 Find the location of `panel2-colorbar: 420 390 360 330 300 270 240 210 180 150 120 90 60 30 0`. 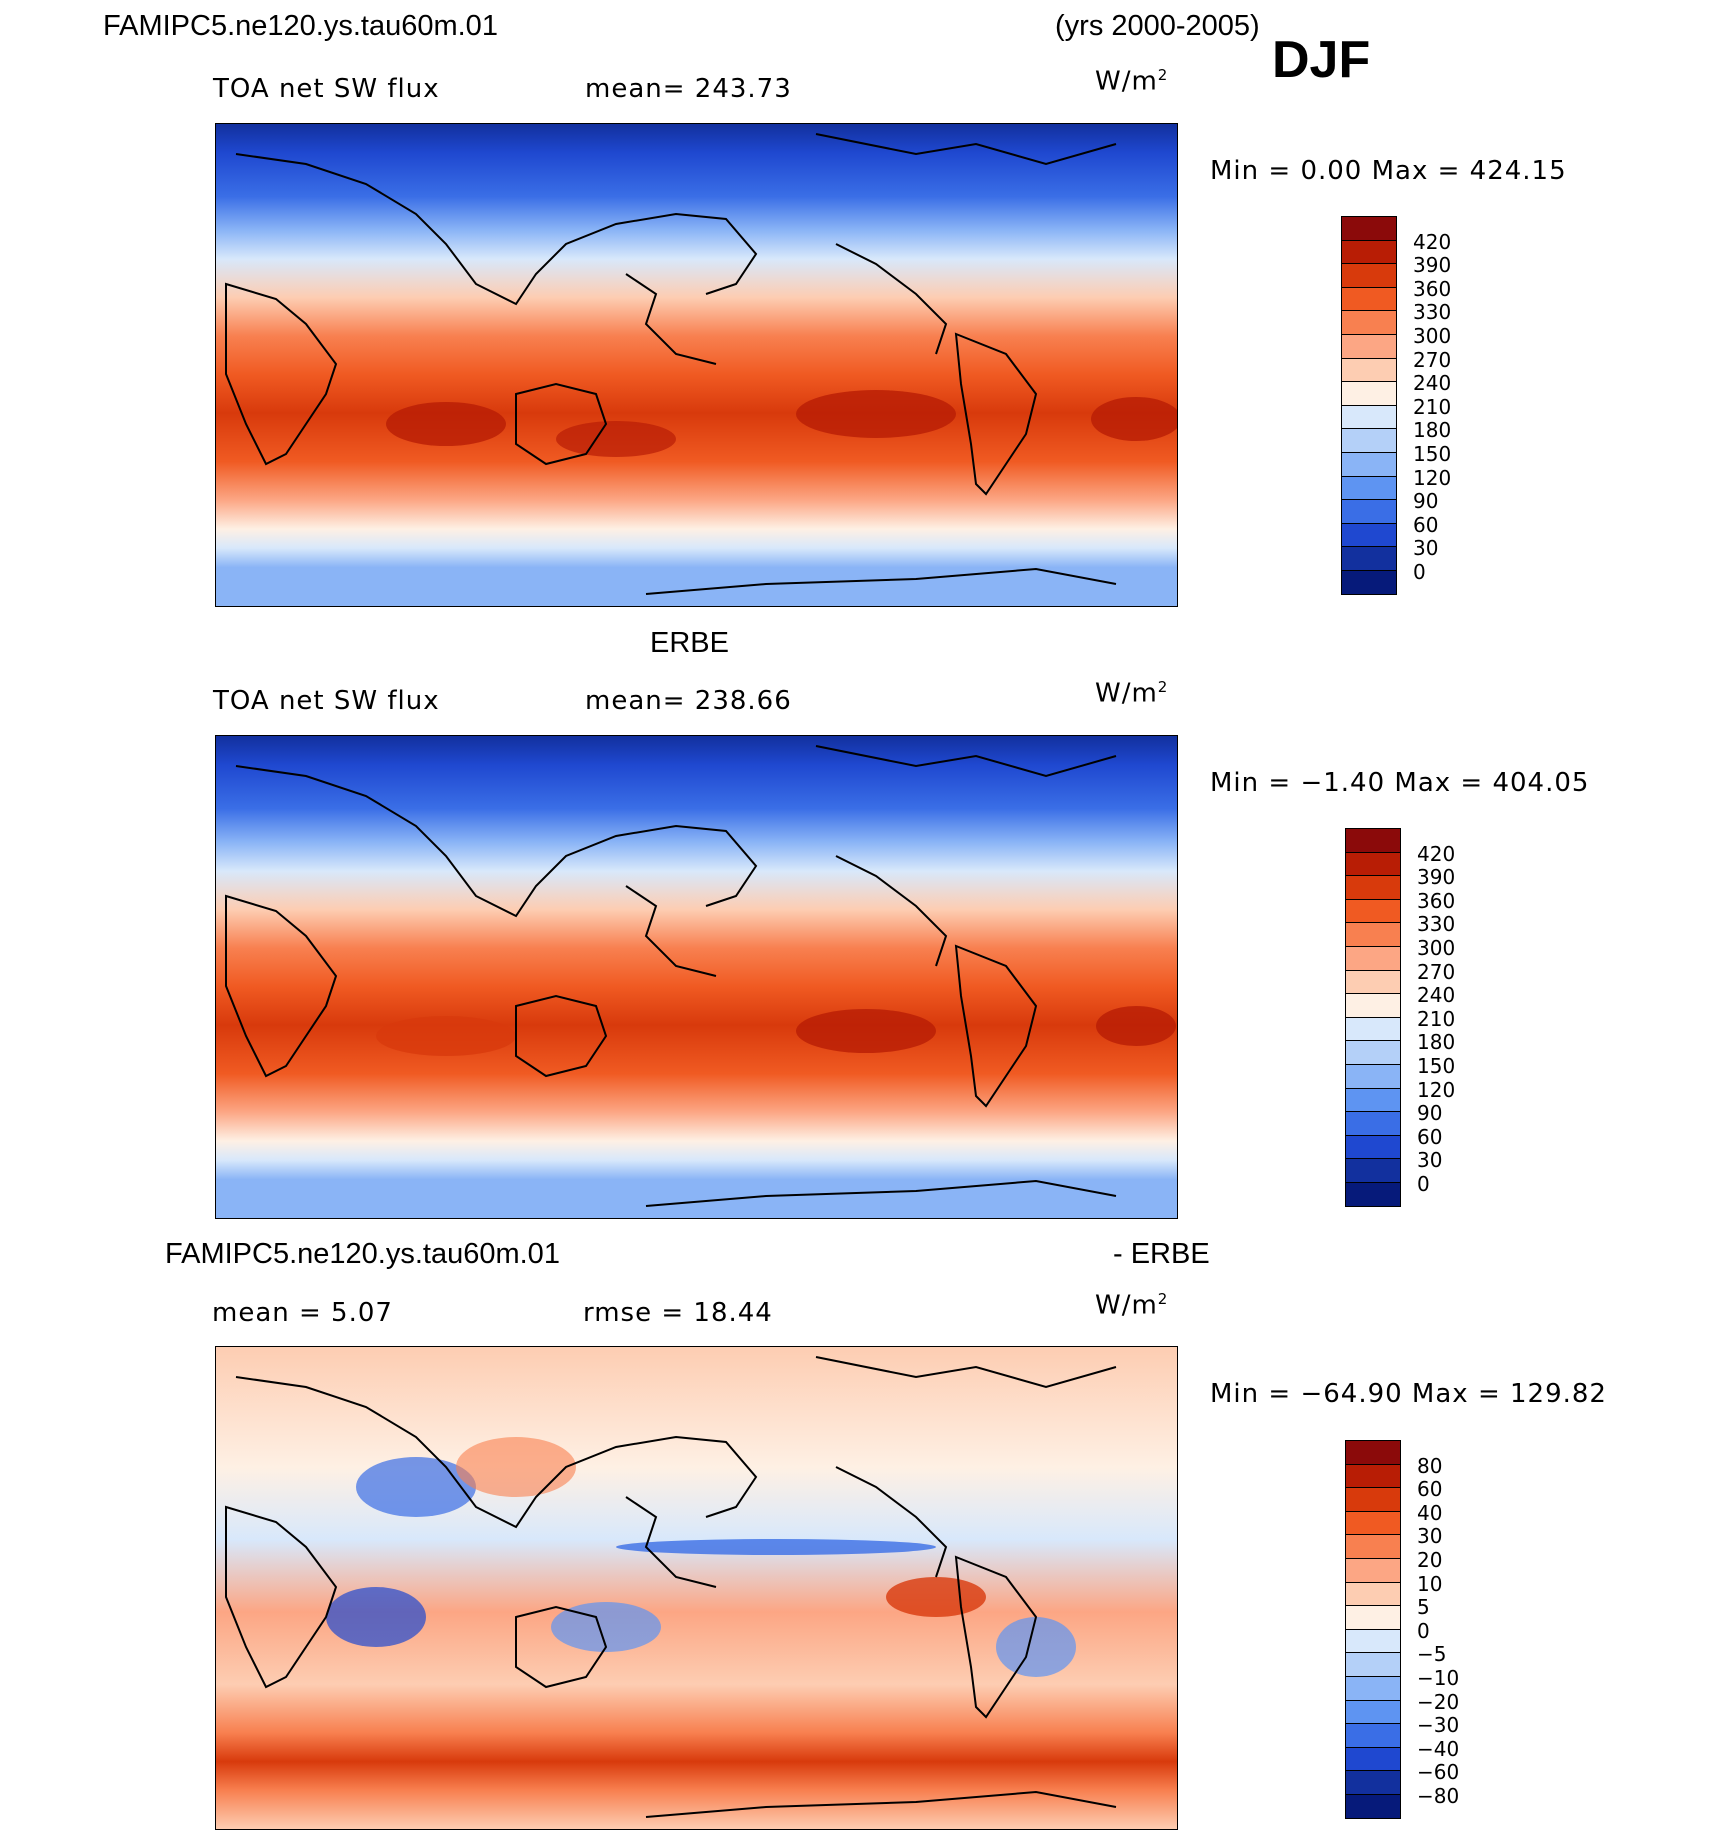

panel2-colorbar: 420 390 360 330 300 270 240 210 180 150 120 90 60 30 0 is located at coordinates (1415, 1018).